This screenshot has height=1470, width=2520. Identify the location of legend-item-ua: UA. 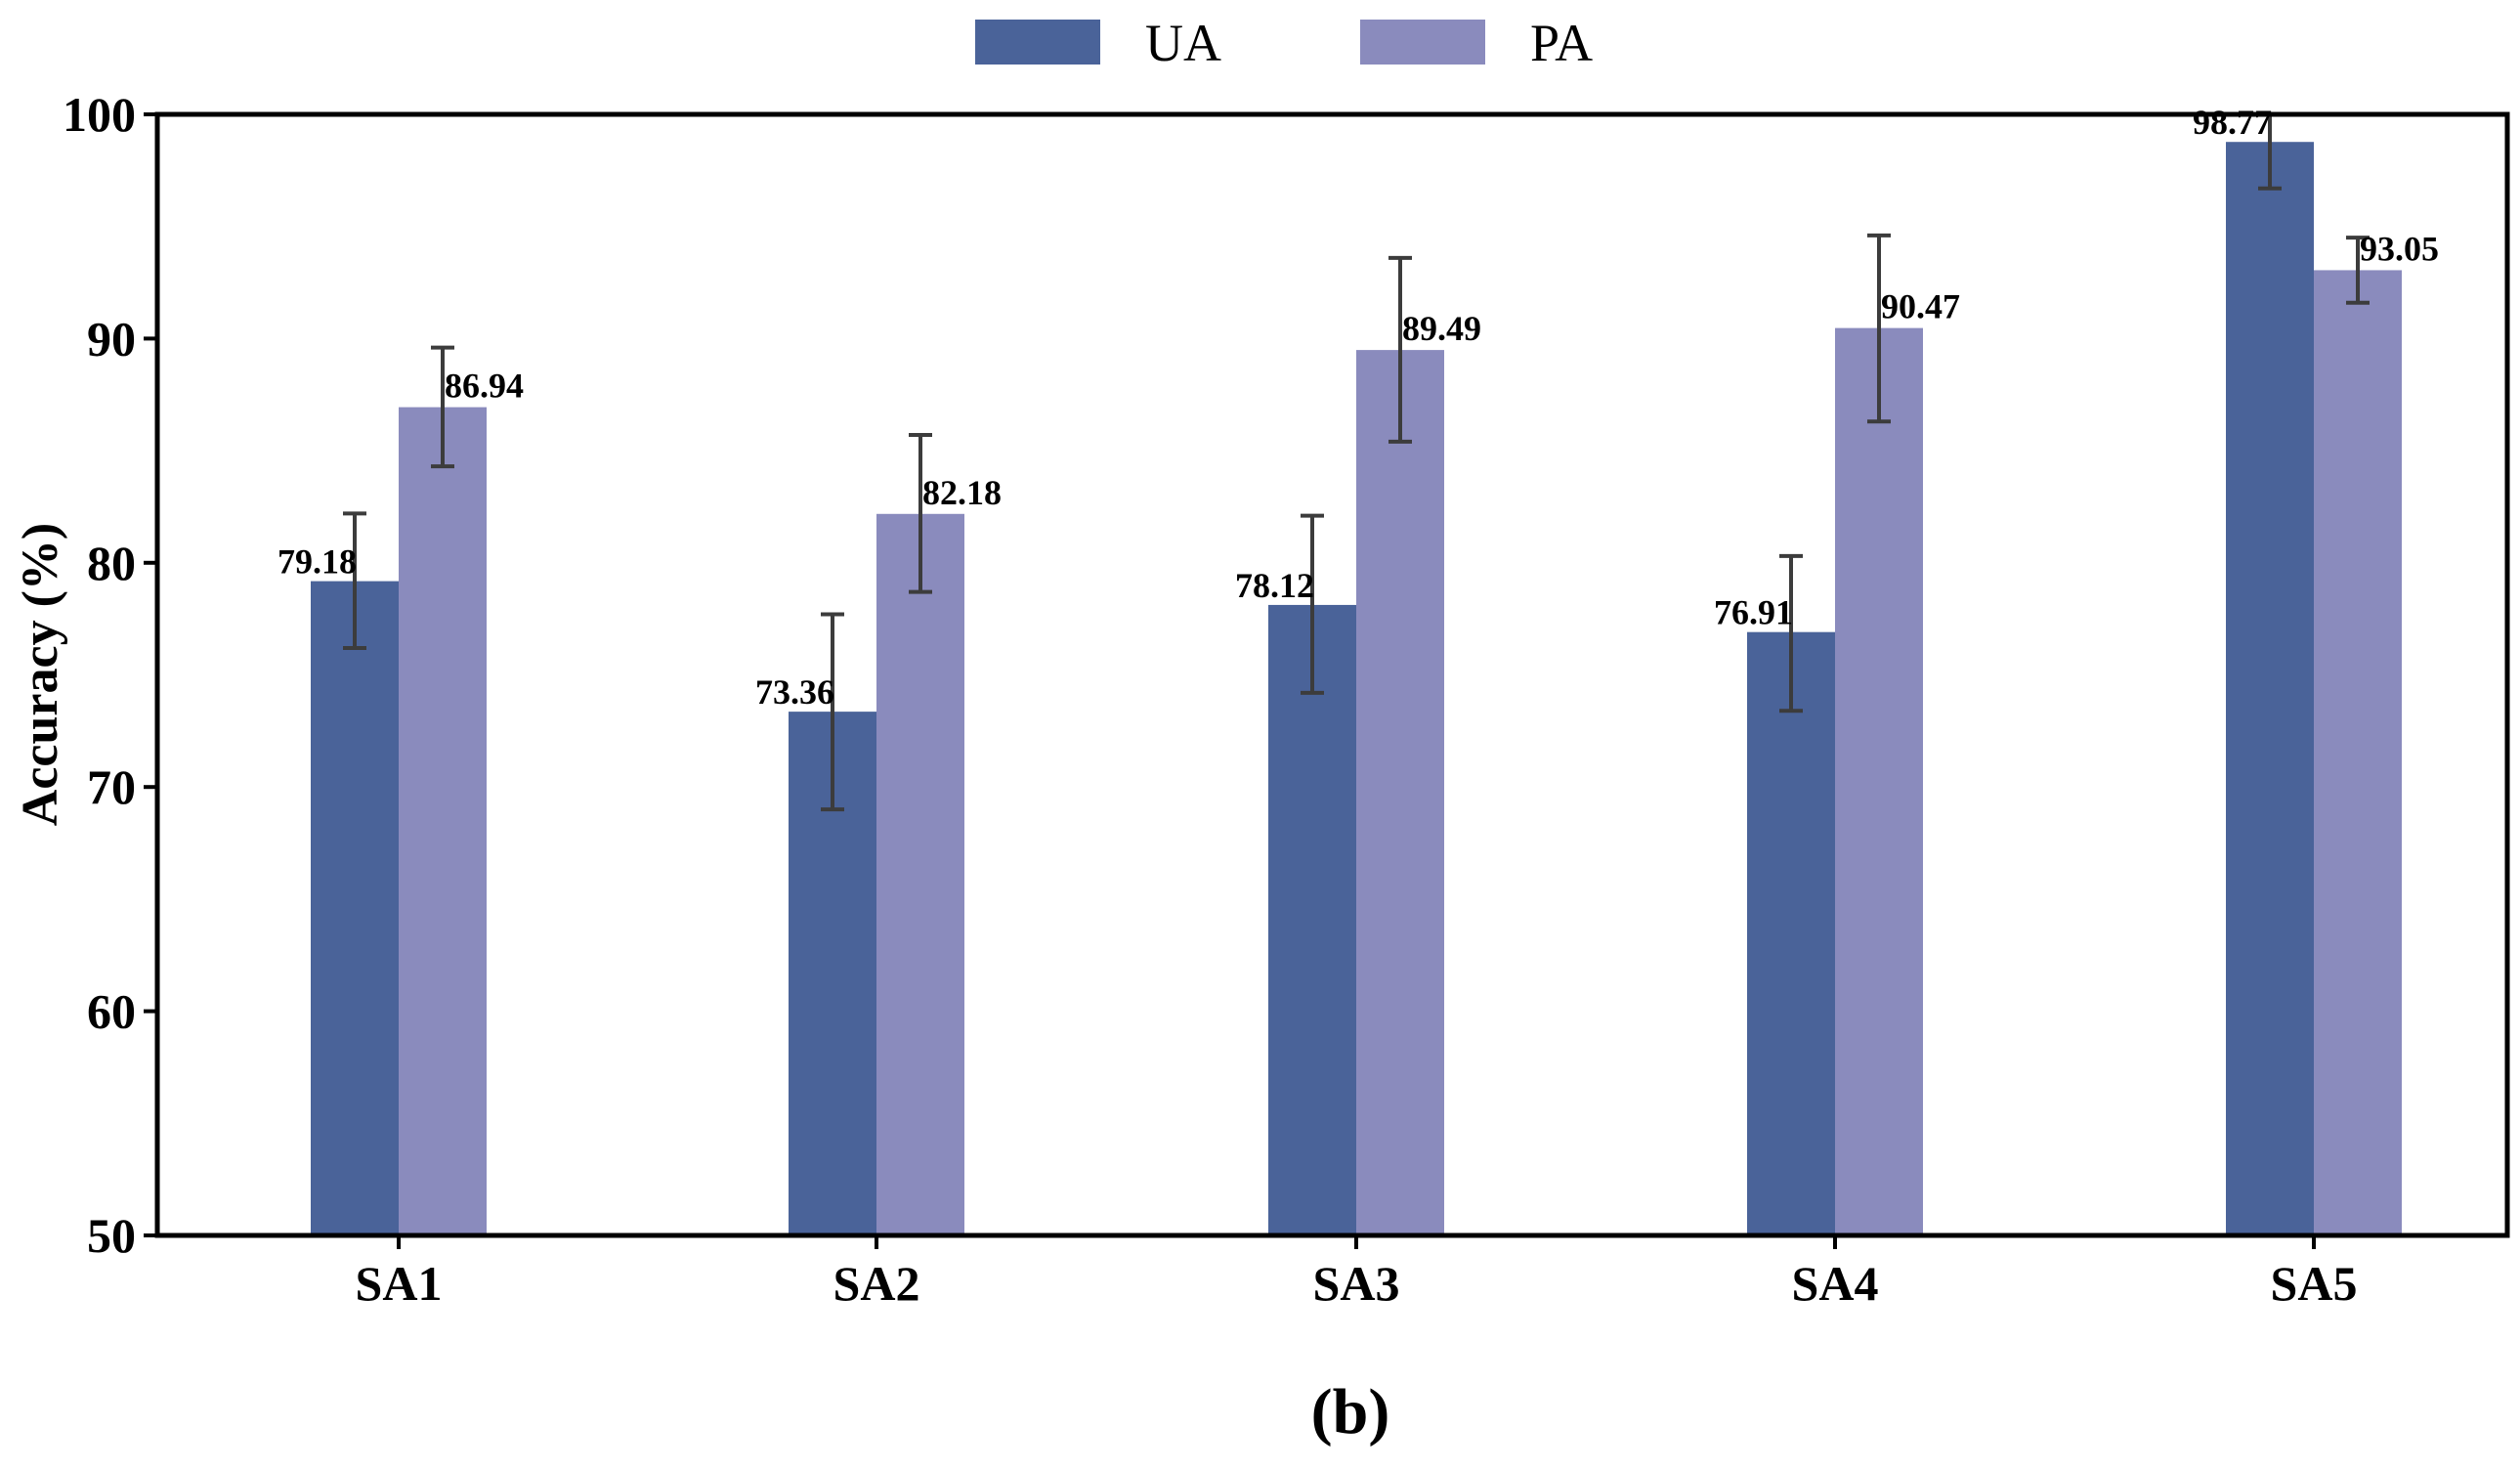
(1098, 43).